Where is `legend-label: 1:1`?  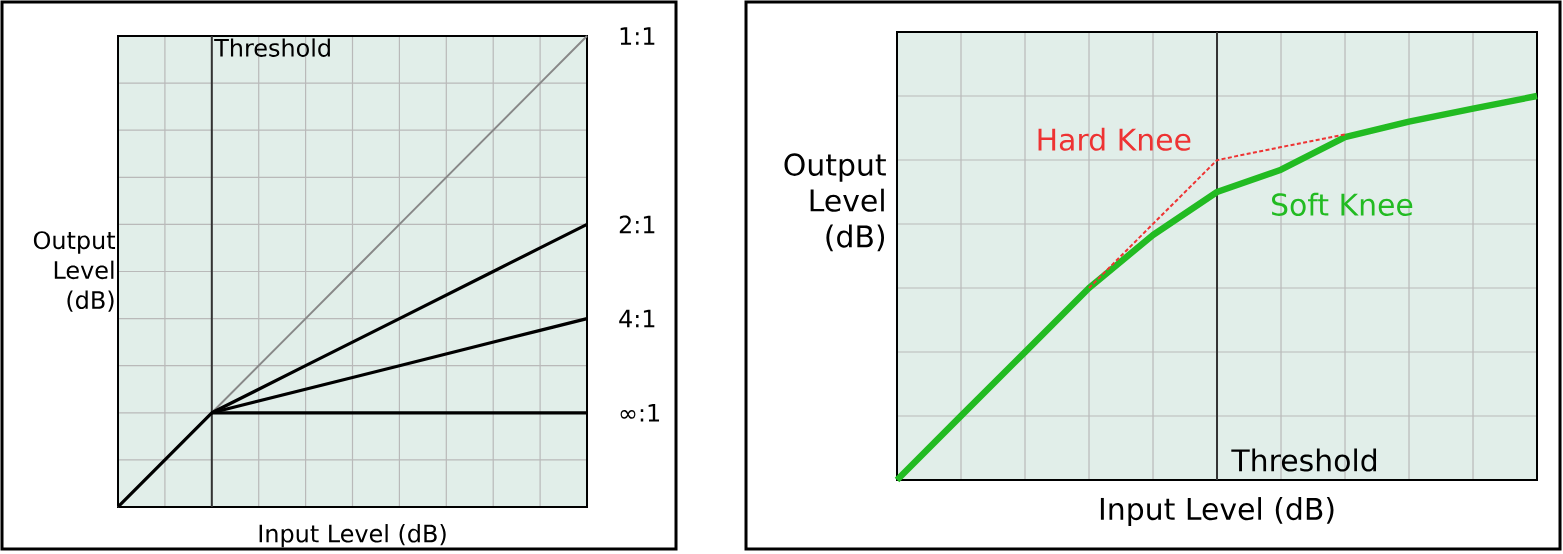
legend-label: 1:1 is located at coordinates (637, 36).